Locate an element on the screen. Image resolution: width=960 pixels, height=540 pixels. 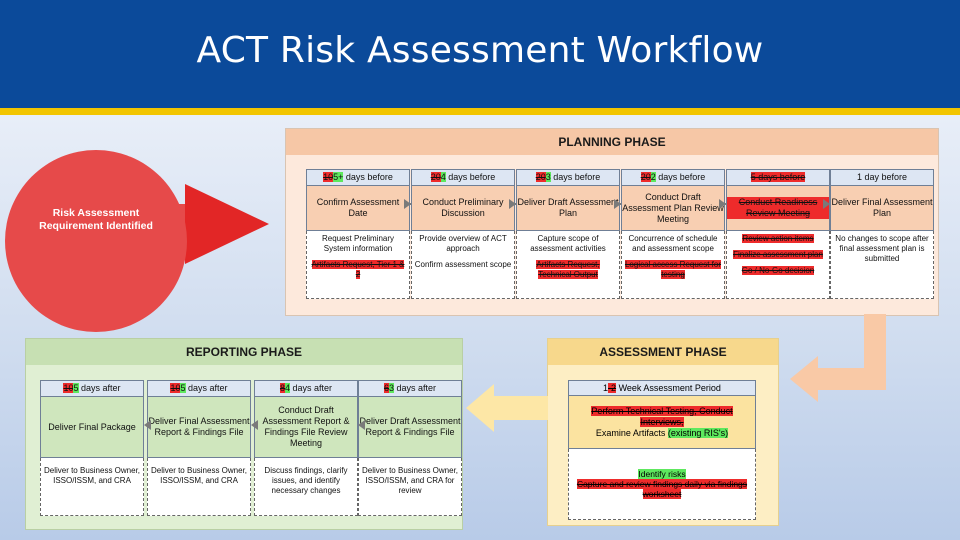
planning-to-assessment-arrow-corner is located at coordinates (850, 379).